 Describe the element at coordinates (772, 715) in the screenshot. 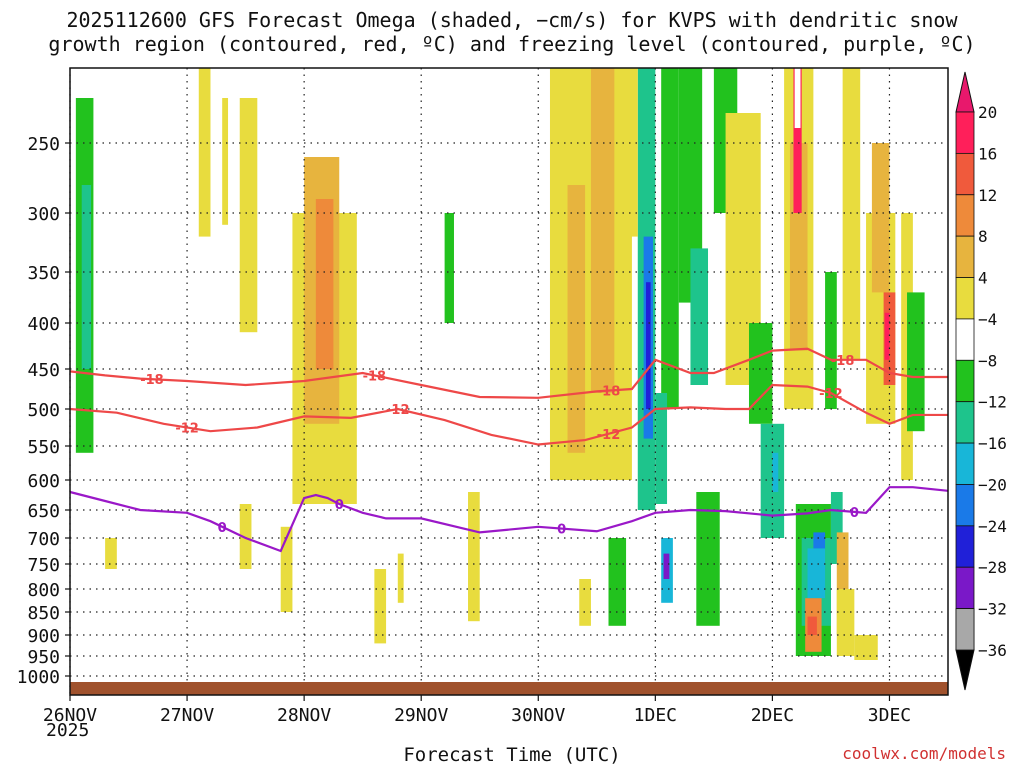

I see `x-tick-label: 2DEC` at that location.